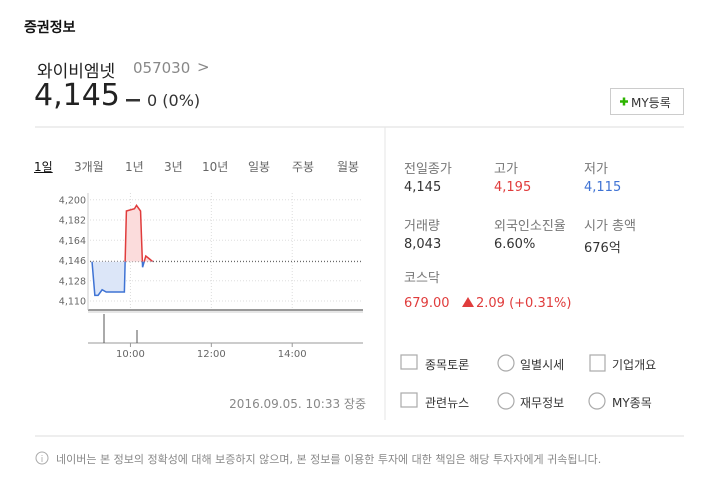 The image size is (707, 483). I want to click on up-triangle, so click(468, 302).